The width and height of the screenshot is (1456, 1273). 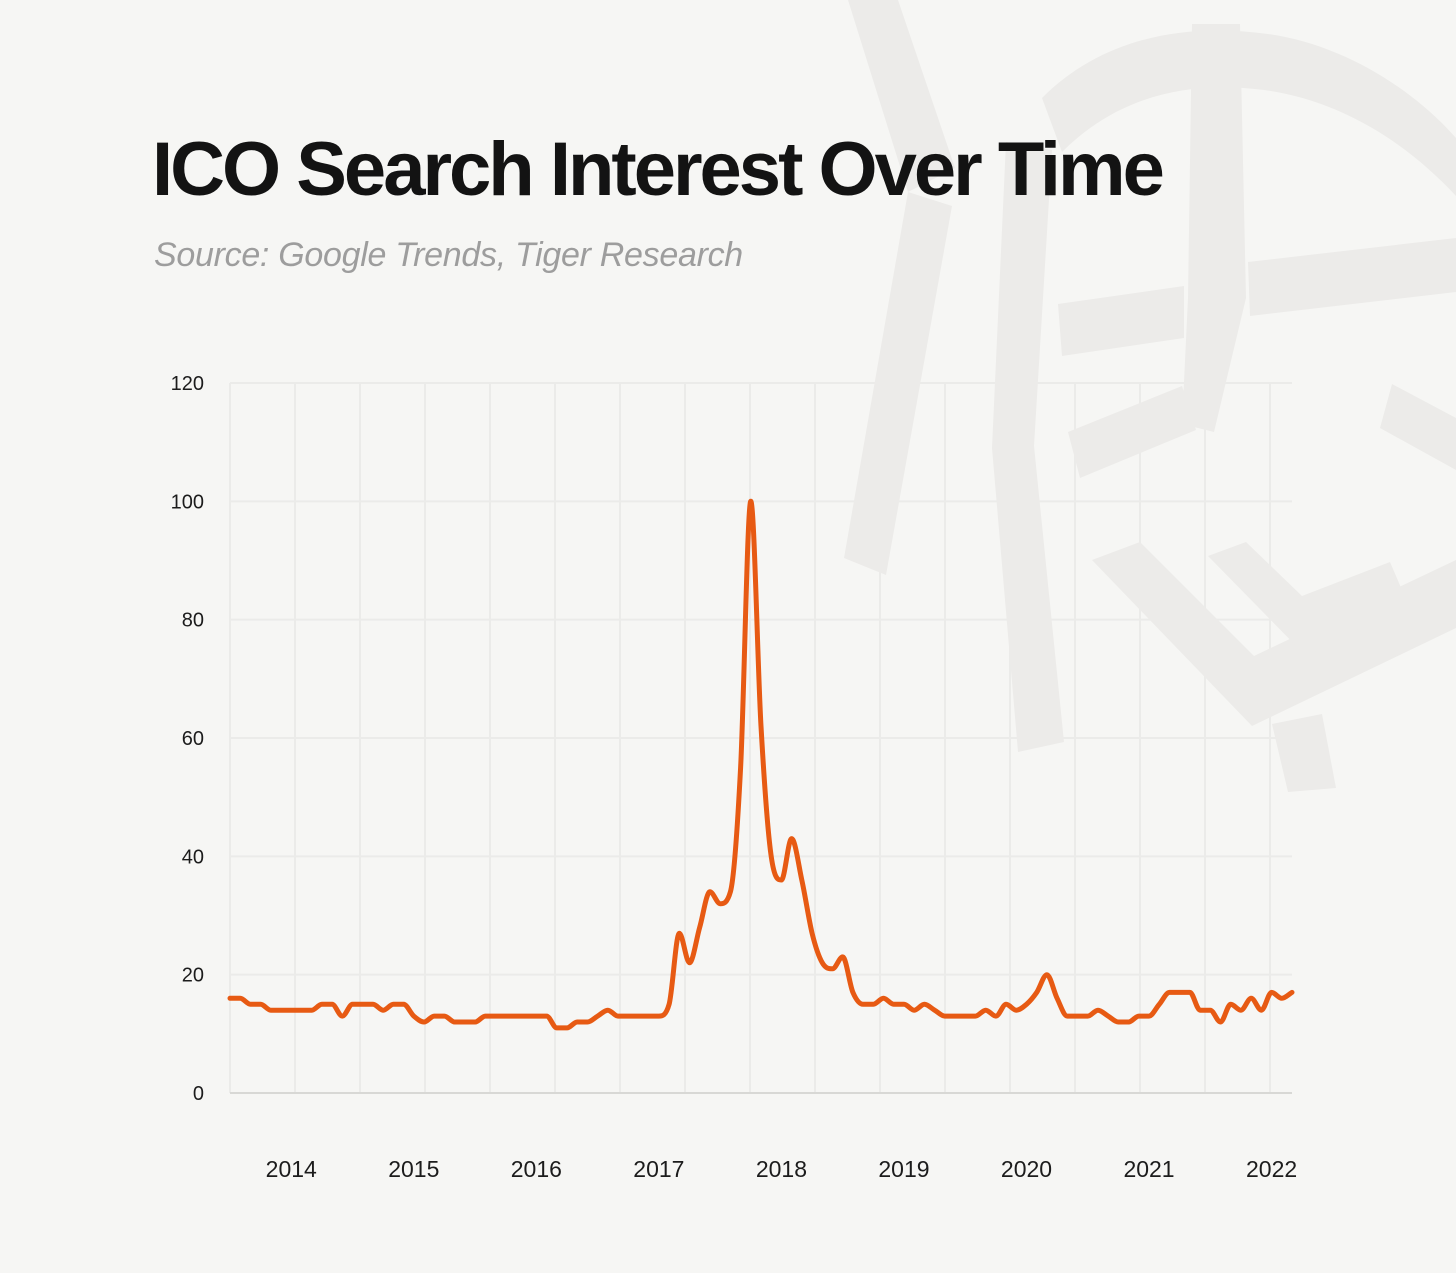 What do you see at coordinates (1028, 447) in the screenshot?
I see `tiger-cheek-icon` at bounding box center [1028, 447].